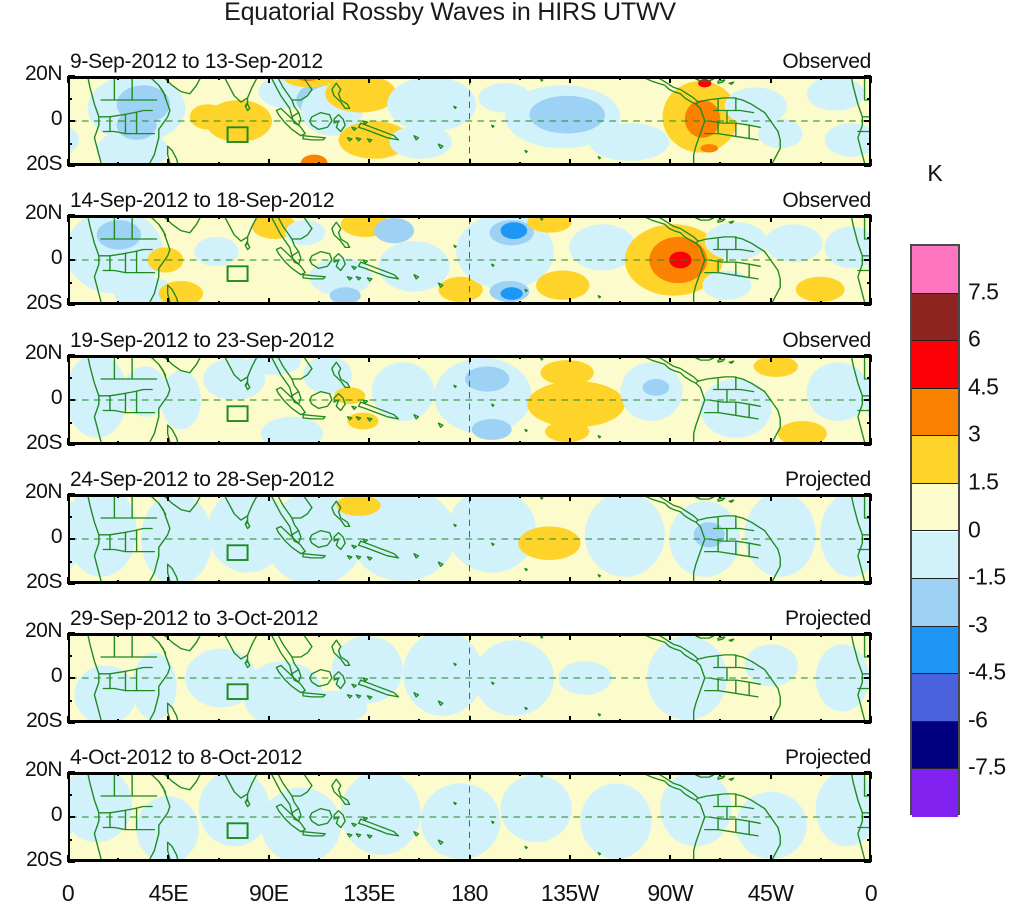 This screenshot has width=1024, height=924. What do you see at coordinates (935, 173) in the screenshot?
I see `colorbar-unit-label: K` at bounding box center [935, 173].